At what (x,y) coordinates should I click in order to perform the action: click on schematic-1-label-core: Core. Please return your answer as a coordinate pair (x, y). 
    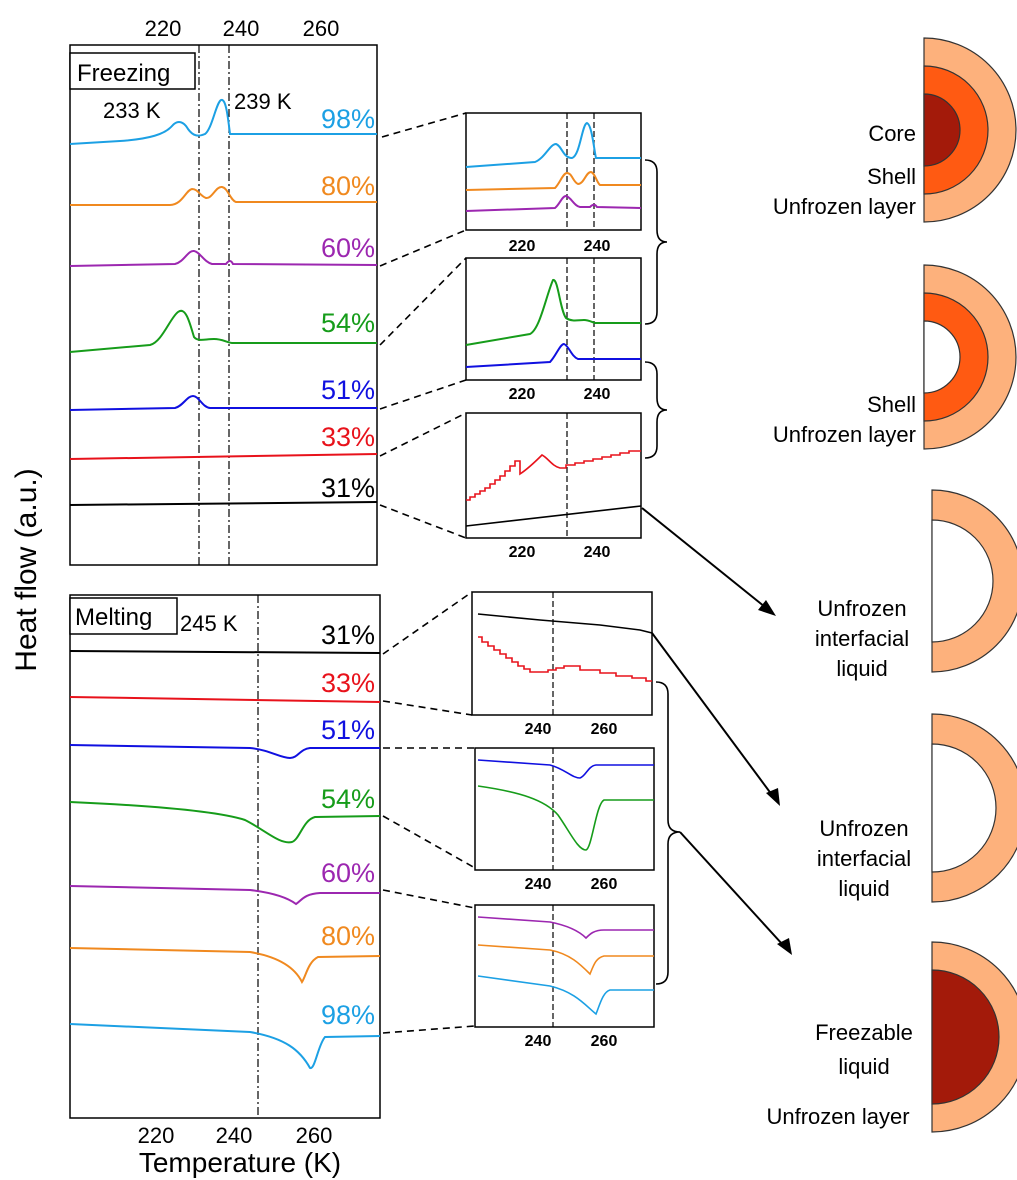
    Looking at the image, I should click on (892, 133).